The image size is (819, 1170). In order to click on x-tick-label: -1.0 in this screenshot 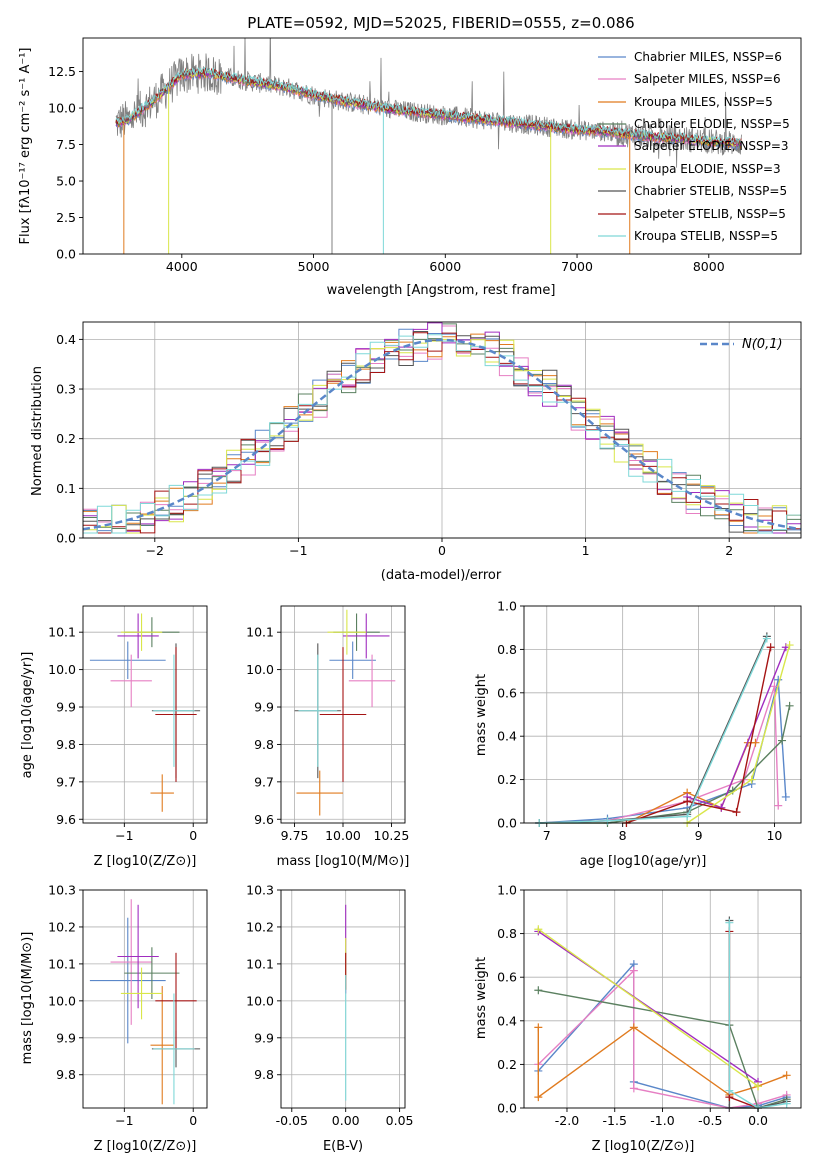, I will do `click(662, 1120)`.